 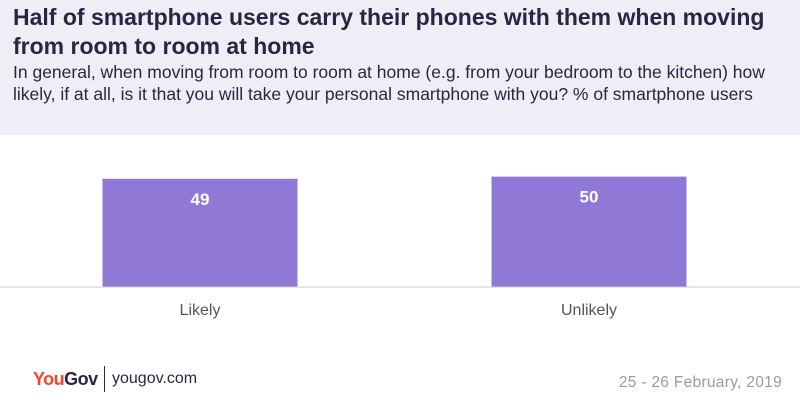 I want to click on bar-unlikely, so click(x=589, y=231).